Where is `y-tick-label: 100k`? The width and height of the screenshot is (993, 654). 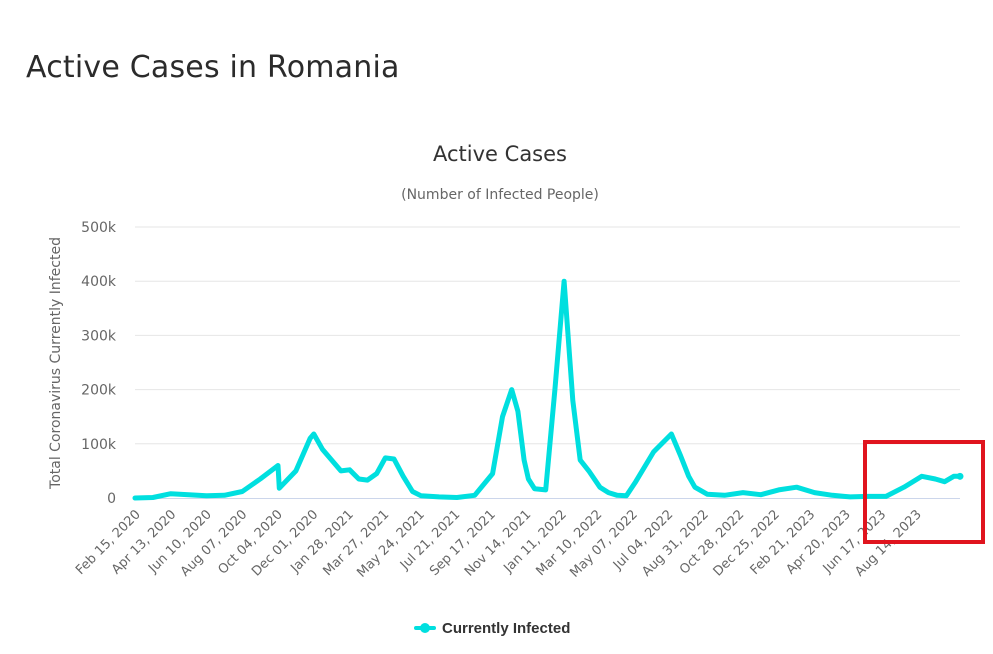
y-tick-label: 100k is located at coordinates (99, 445).